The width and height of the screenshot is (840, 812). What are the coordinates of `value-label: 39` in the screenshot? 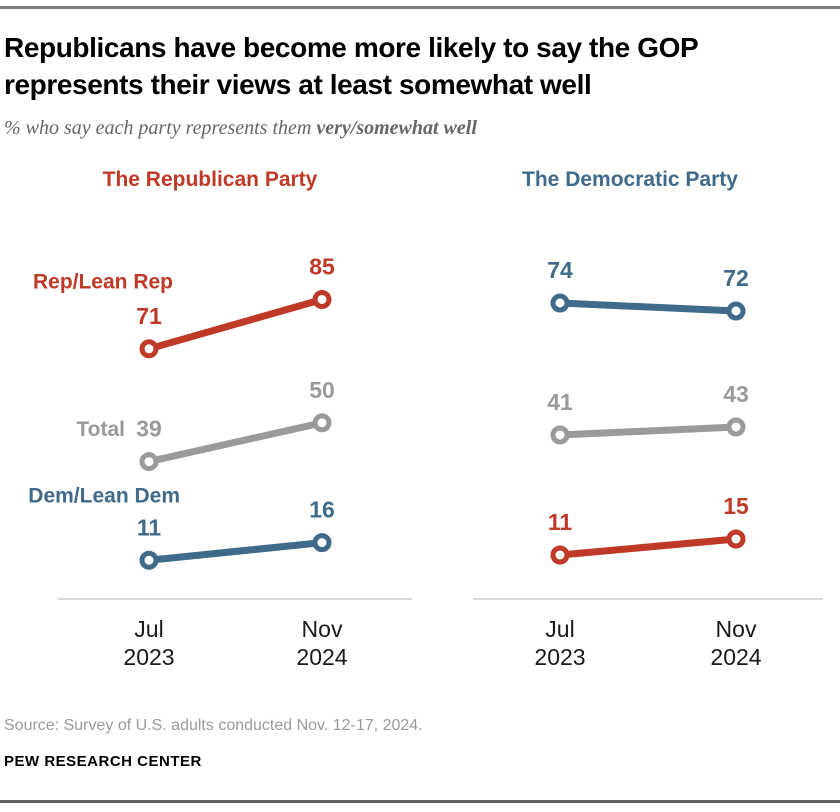 It's located at (149, 429).